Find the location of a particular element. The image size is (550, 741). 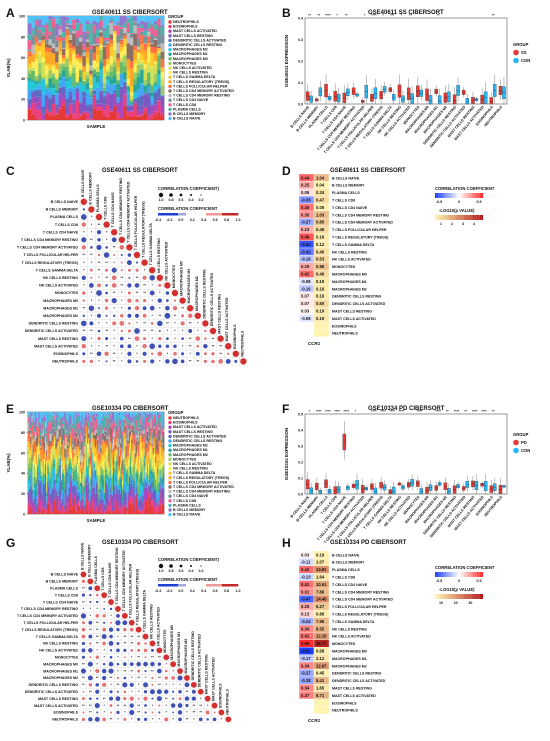

row-label: NEUTROPHILS is located at coordinates (345, 334).